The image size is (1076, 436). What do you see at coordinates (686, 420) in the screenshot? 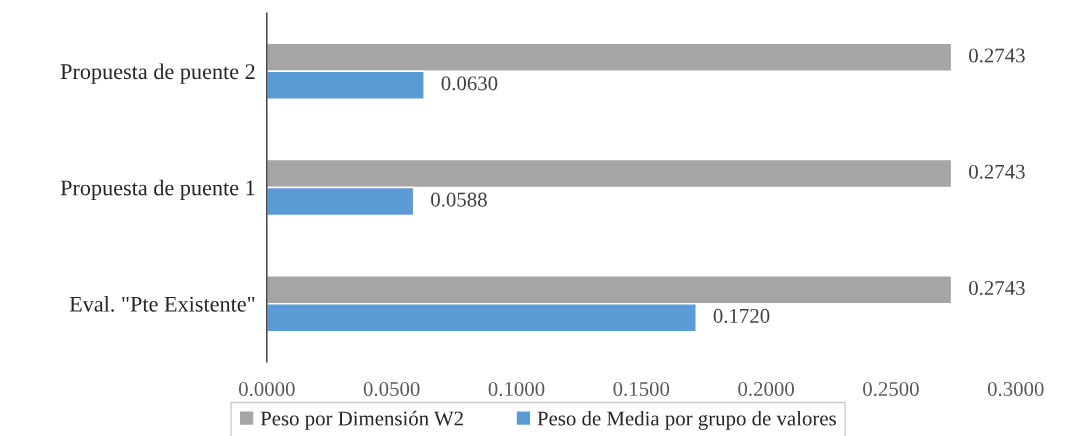
I see `legend-label: Peso de Media por grupo de valores` at bounding box center [686, 420].